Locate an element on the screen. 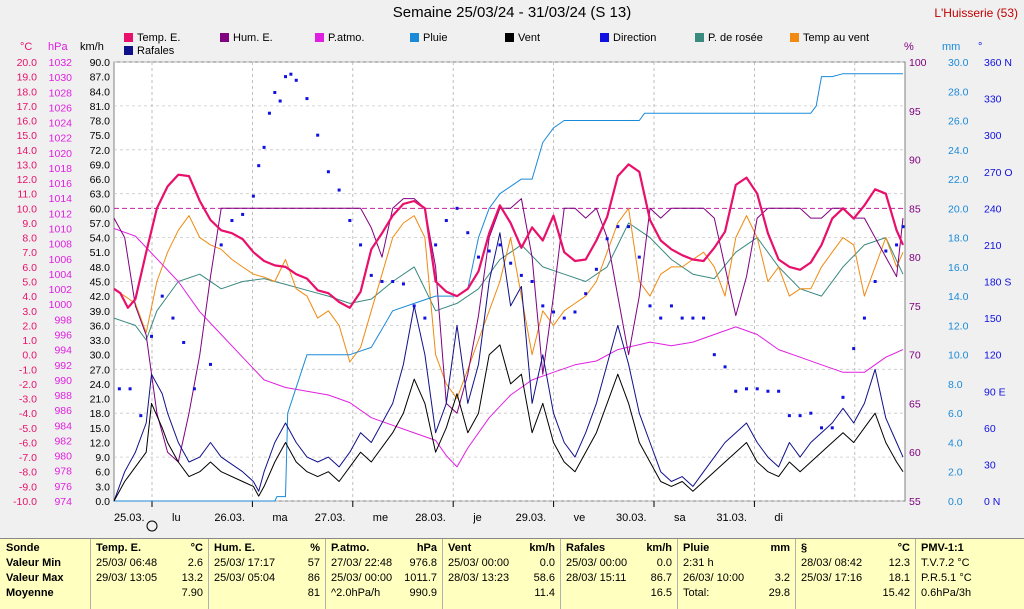 Image resolution: width=1024 pixels, height=609 pixels. y-tick-wind: 30.0 is located at coordinates (100, 356).